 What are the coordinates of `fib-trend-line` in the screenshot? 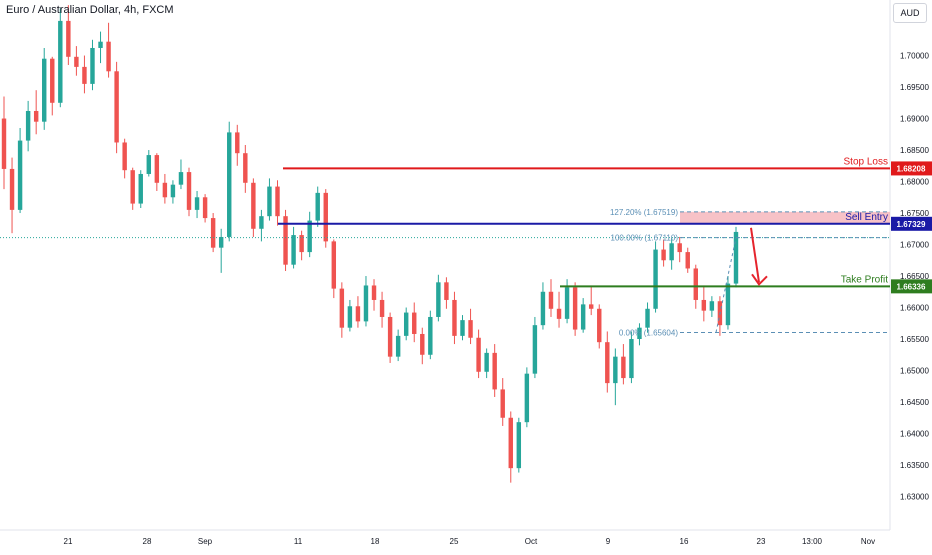 It's located at (726, 285).